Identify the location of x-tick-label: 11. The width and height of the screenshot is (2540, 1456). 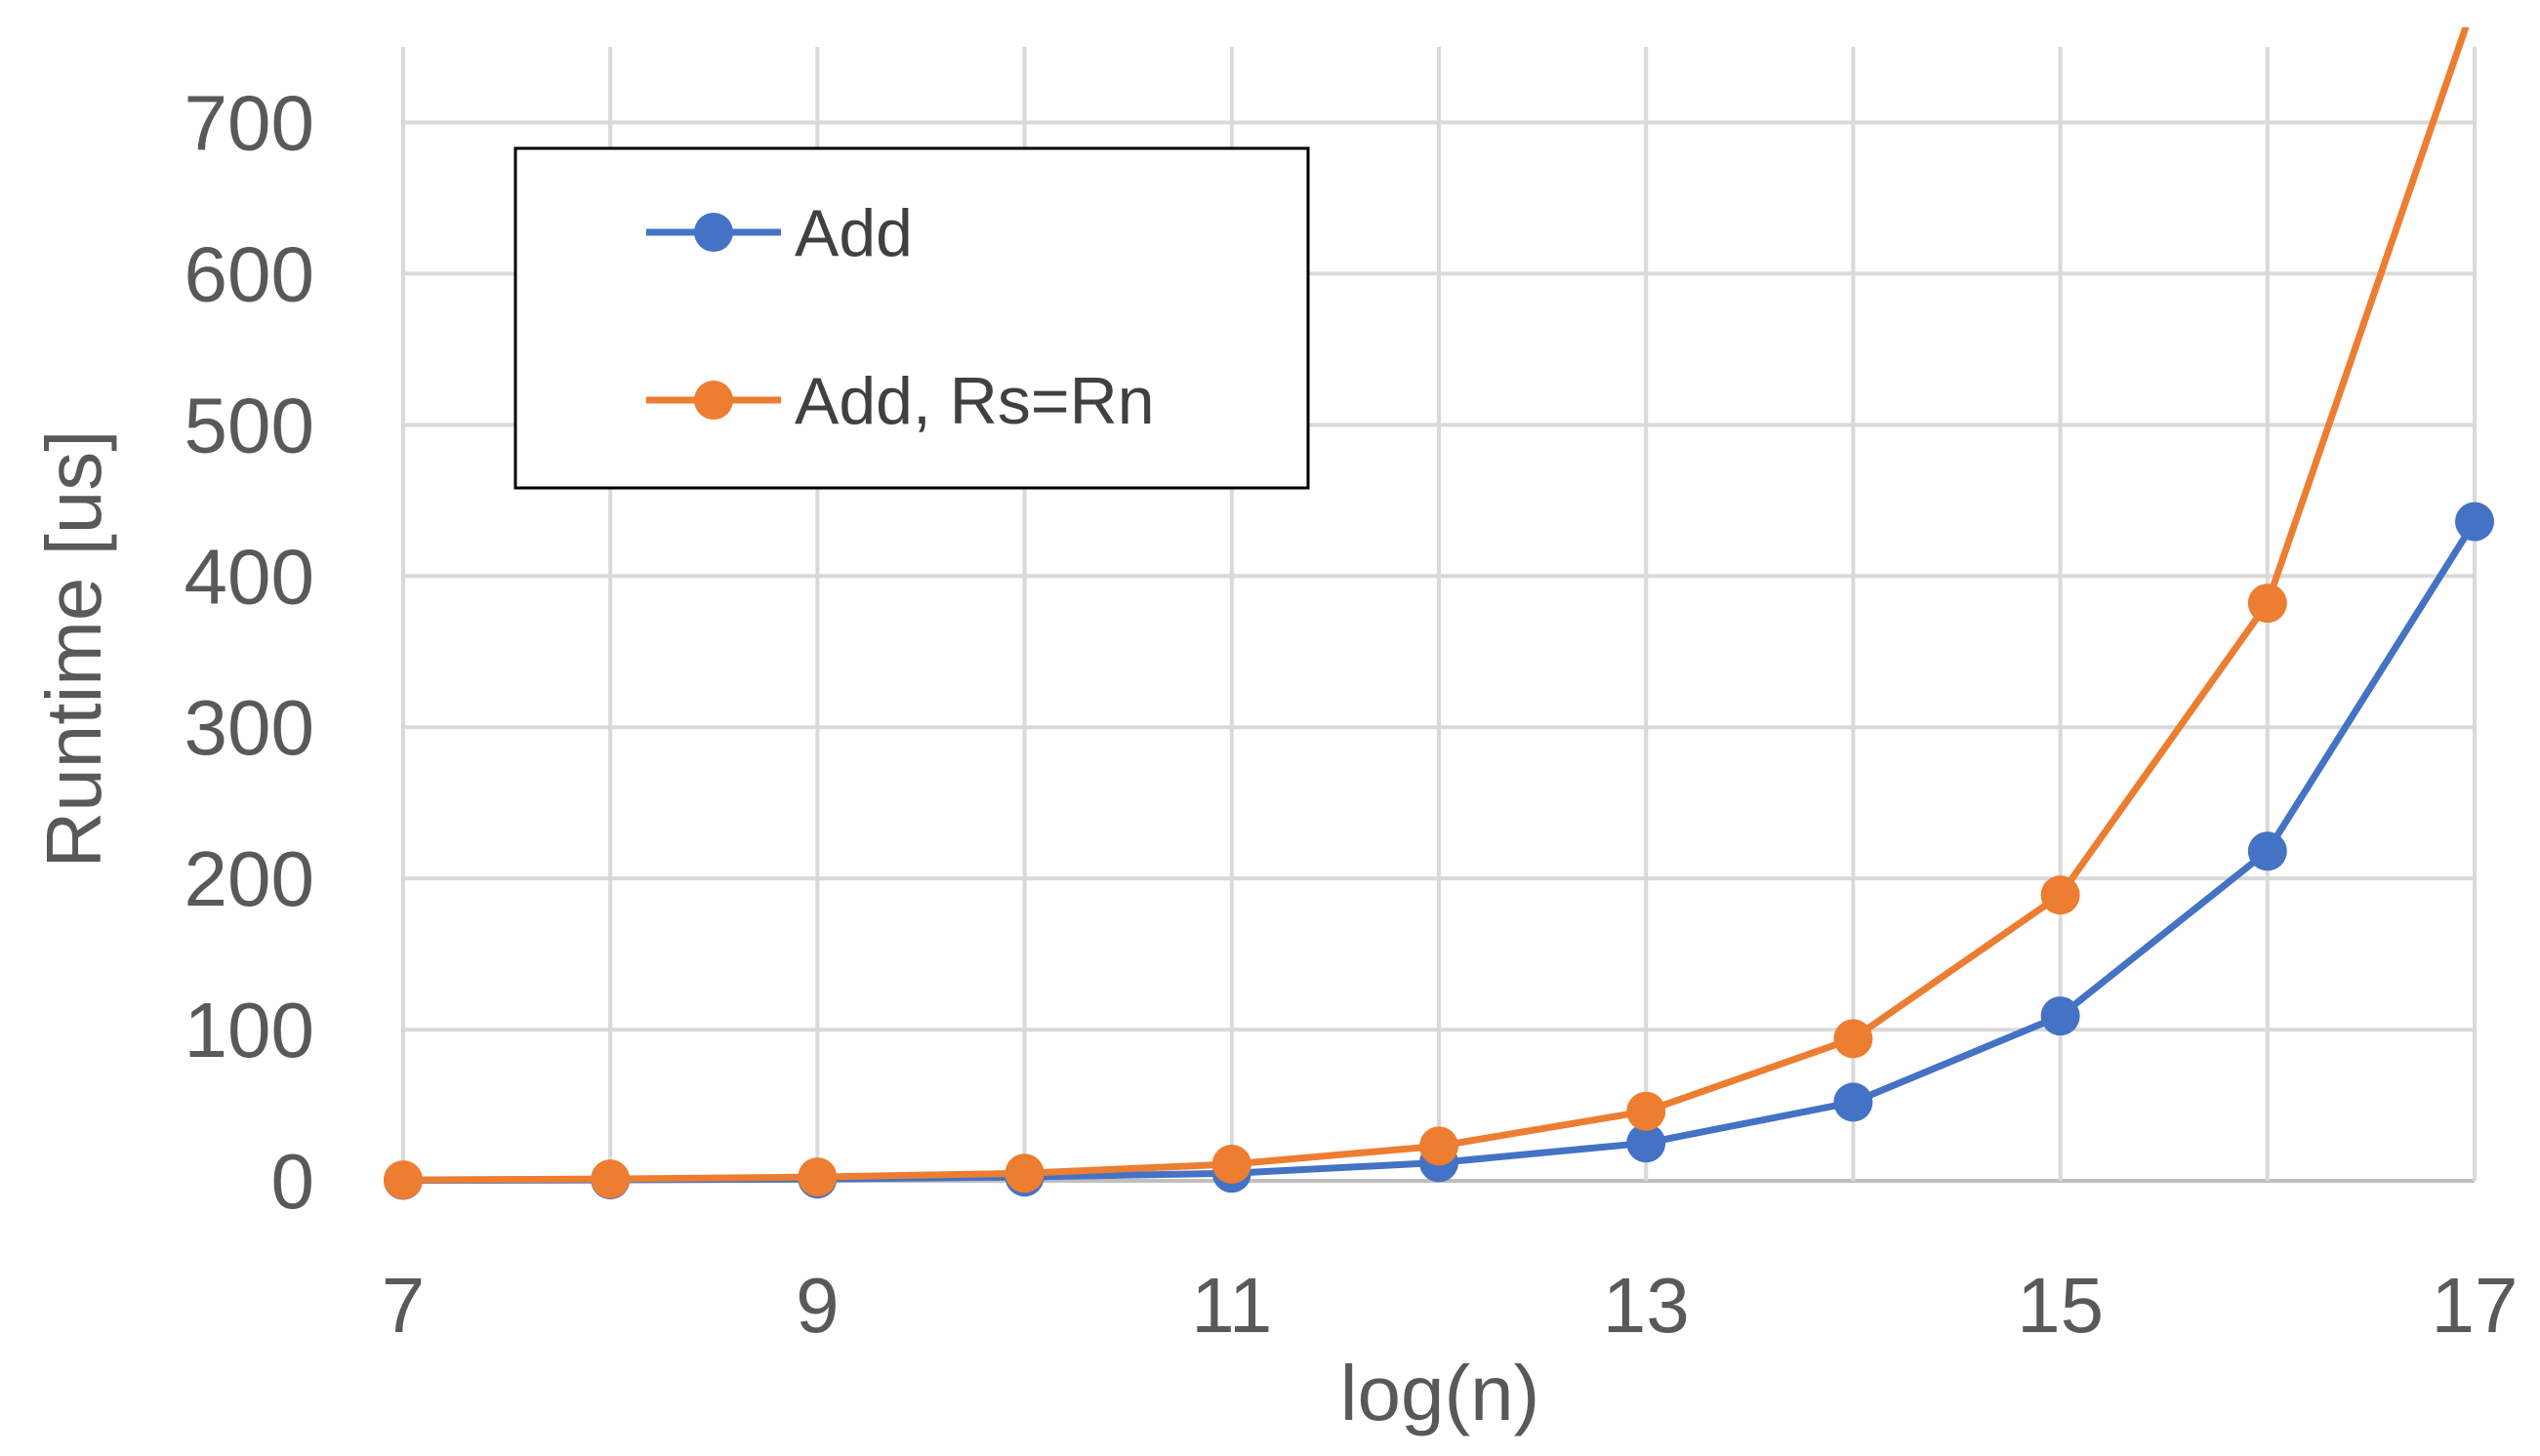
(1231, 1305).